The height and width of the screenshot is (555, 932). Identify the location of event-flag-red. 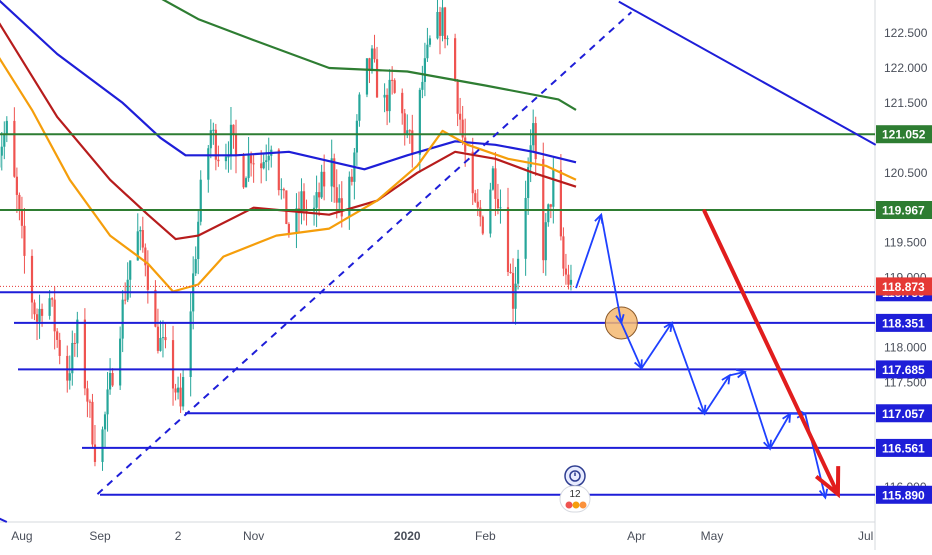
(569, 505).